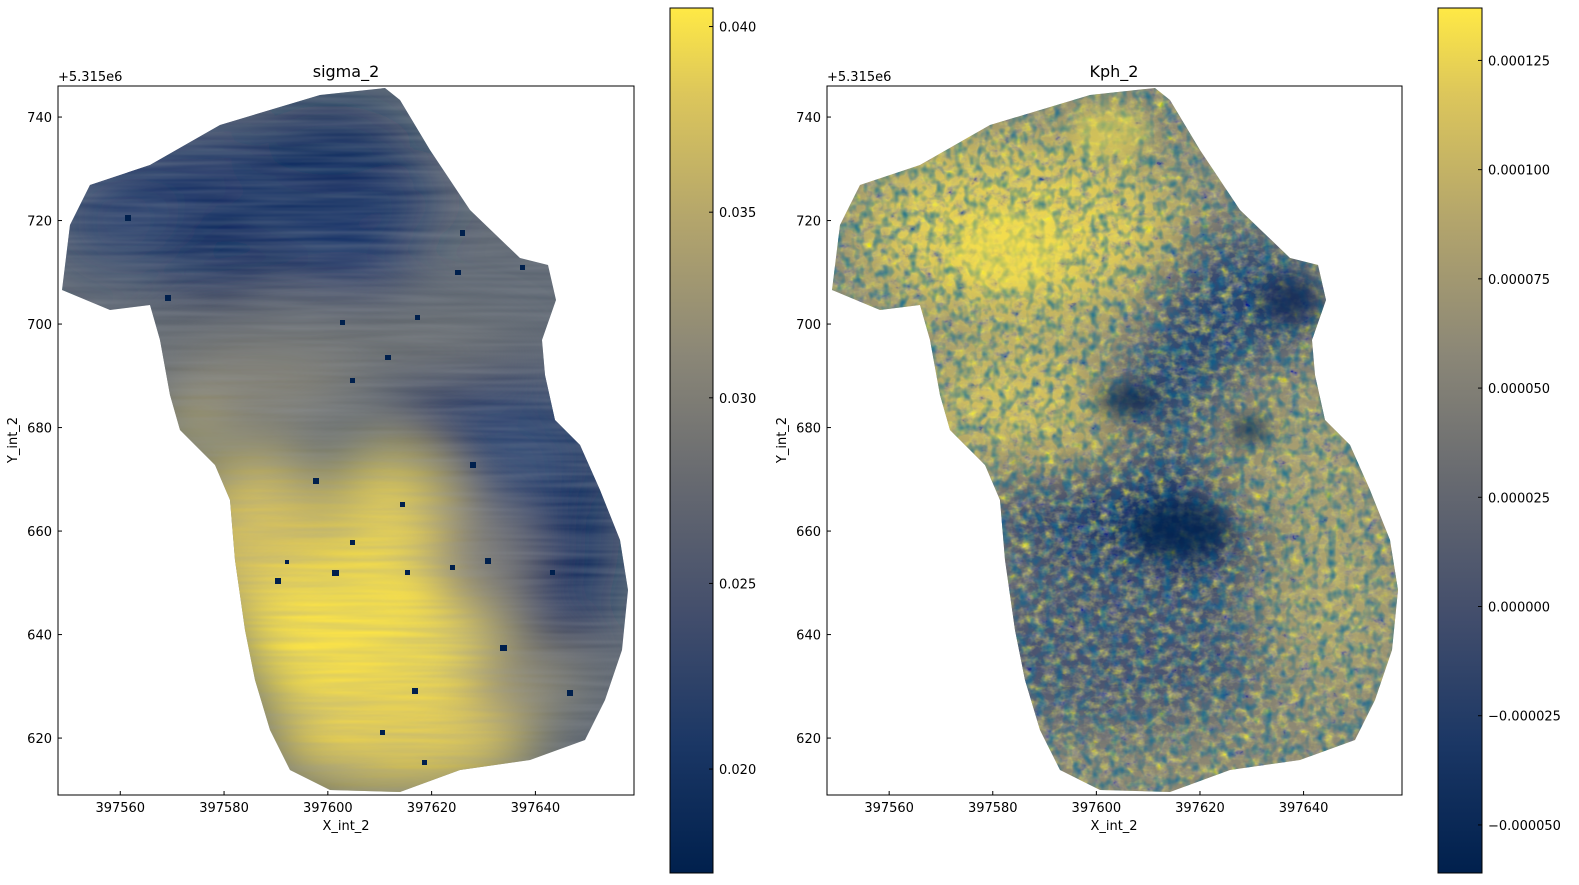 The image size is (1579, 885). I want to click on kph-colorbar-tick-label: −0.000025, so click(1524, 717).